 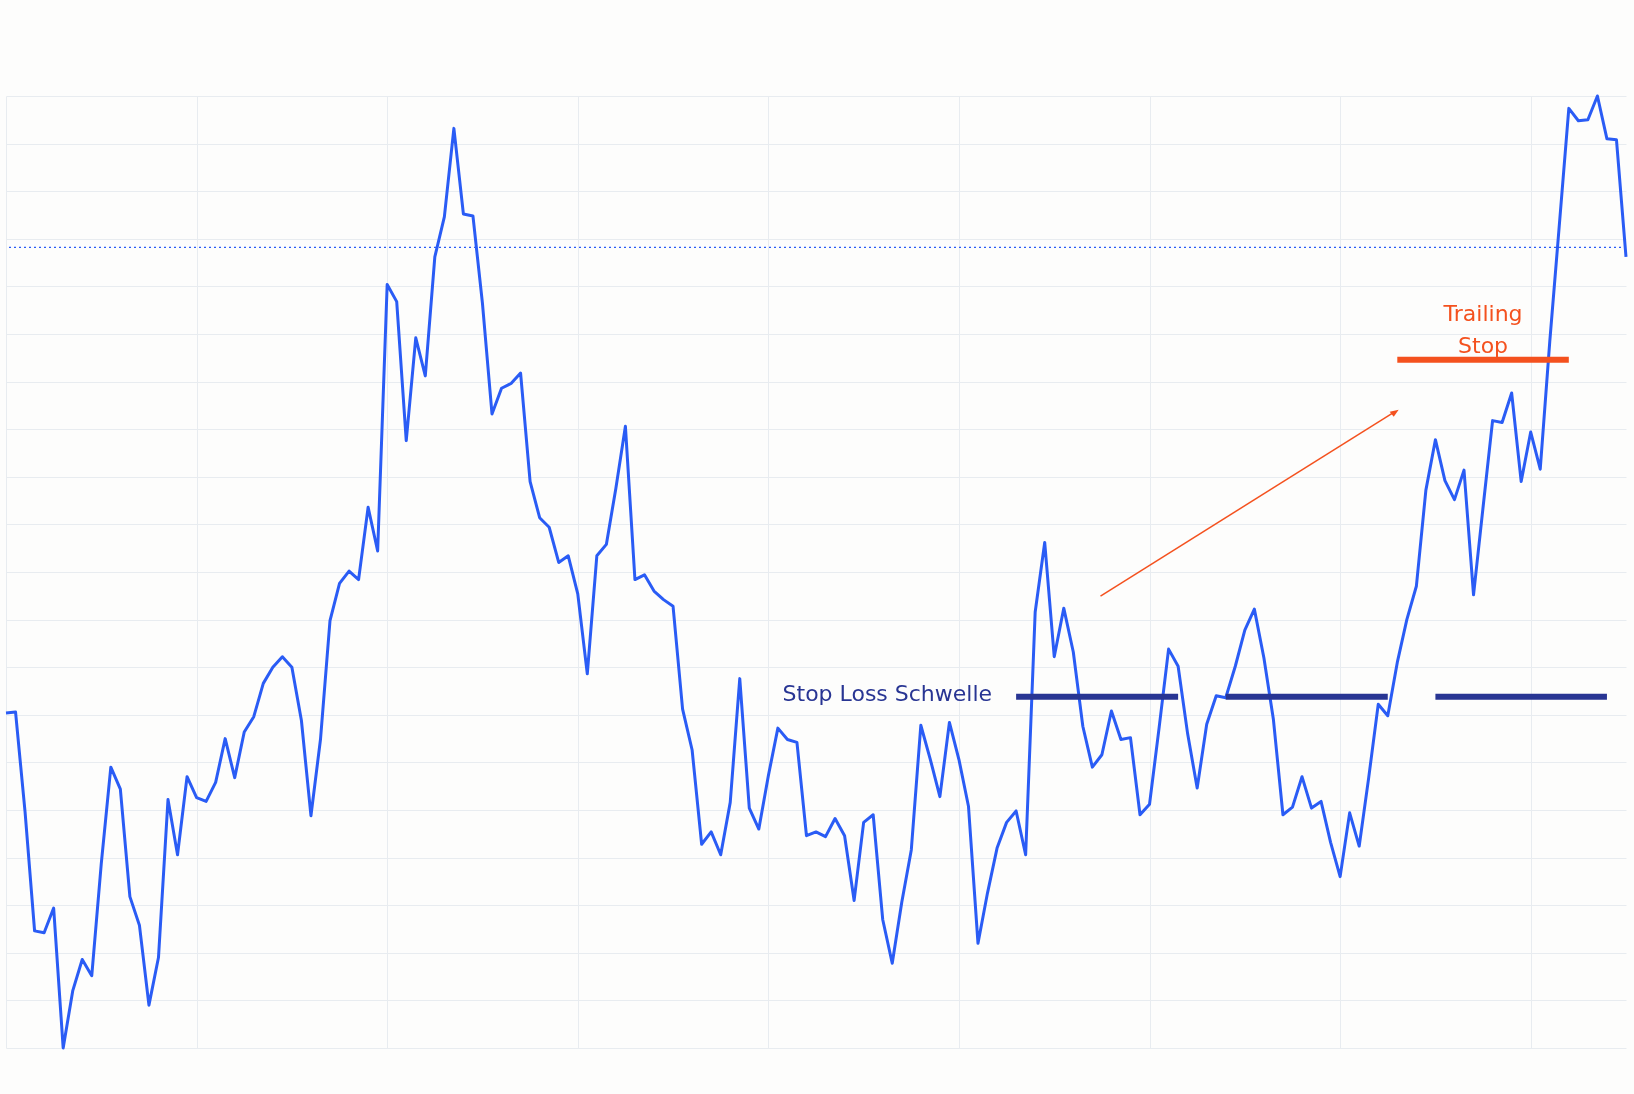 I want to click on series-label: Stop Loss Schwelle, so click(x=887, y=693).